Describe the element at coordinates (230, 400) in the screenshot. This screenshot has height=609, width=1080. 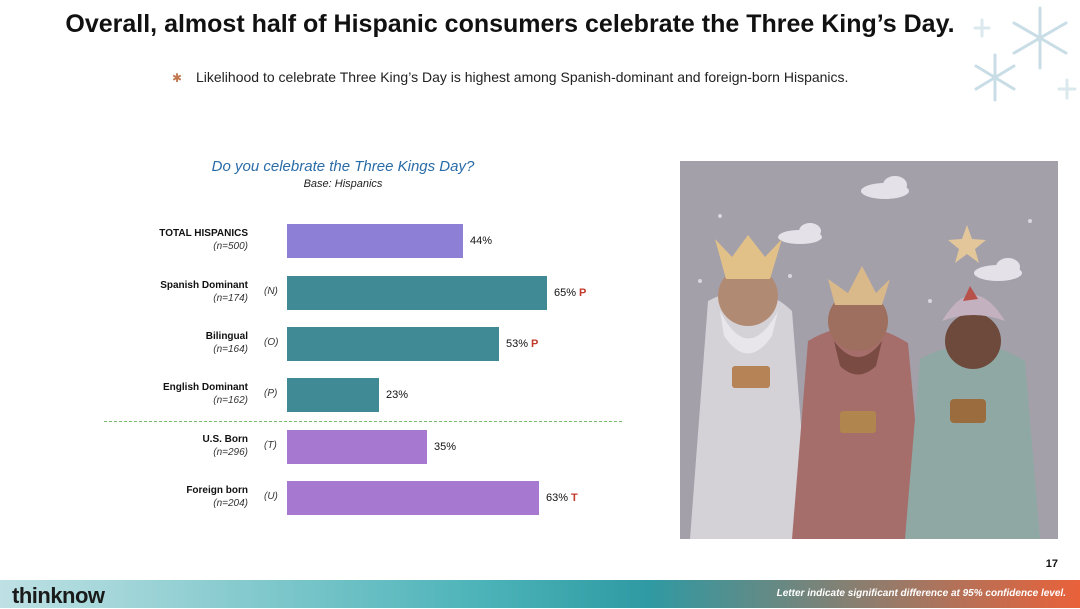
I see `category-base: (n=162)` at that location.